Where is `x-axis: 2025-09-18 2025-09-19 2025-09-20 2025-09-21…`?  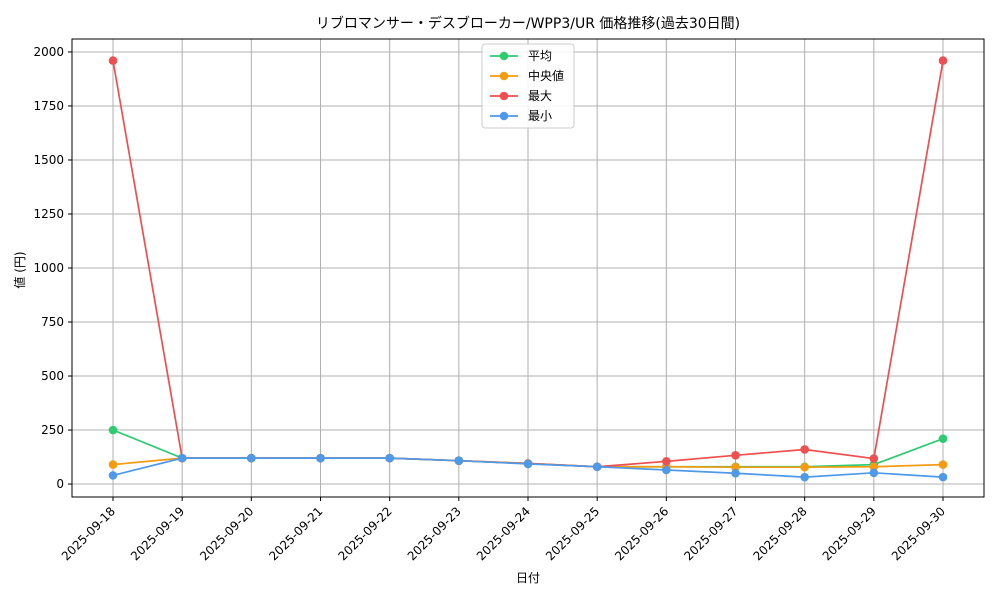
x-axis: 2025-09-18 2025-09-19 2025-09-20 2025-09-21… is located at coordinates (503, 530).